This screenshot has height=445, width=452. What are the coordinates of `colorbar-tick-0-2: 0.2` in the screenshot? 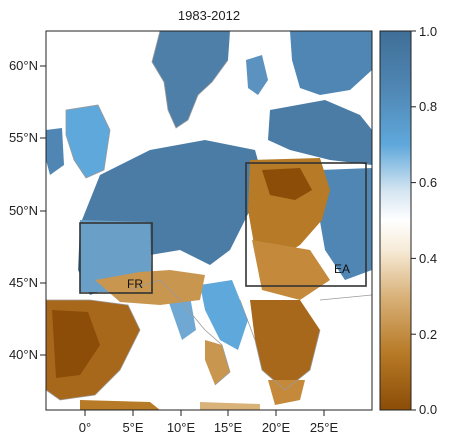 It's located at (428, 334).